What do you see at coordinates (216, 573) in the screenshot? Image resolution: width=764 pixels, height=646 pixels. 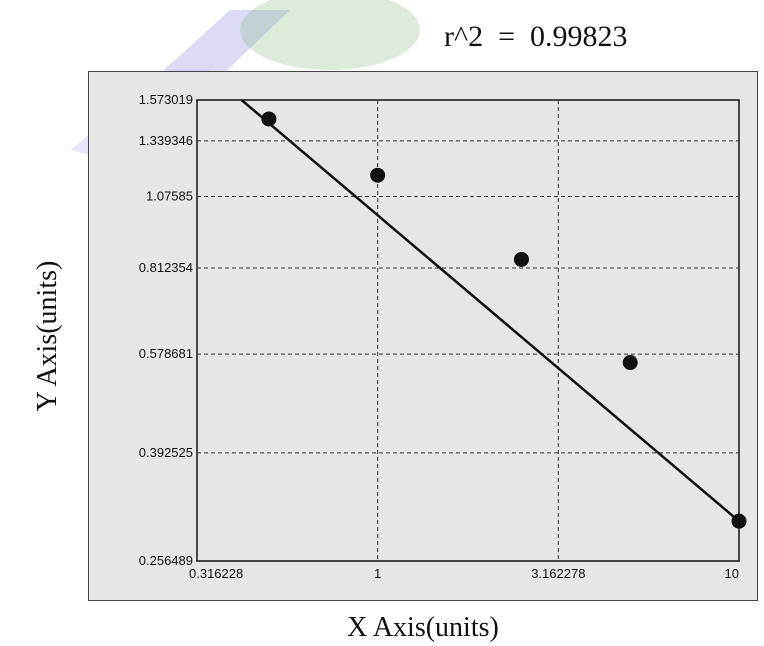 I see `x-tick-label: 0.316228` at bounding box center [216, 573].